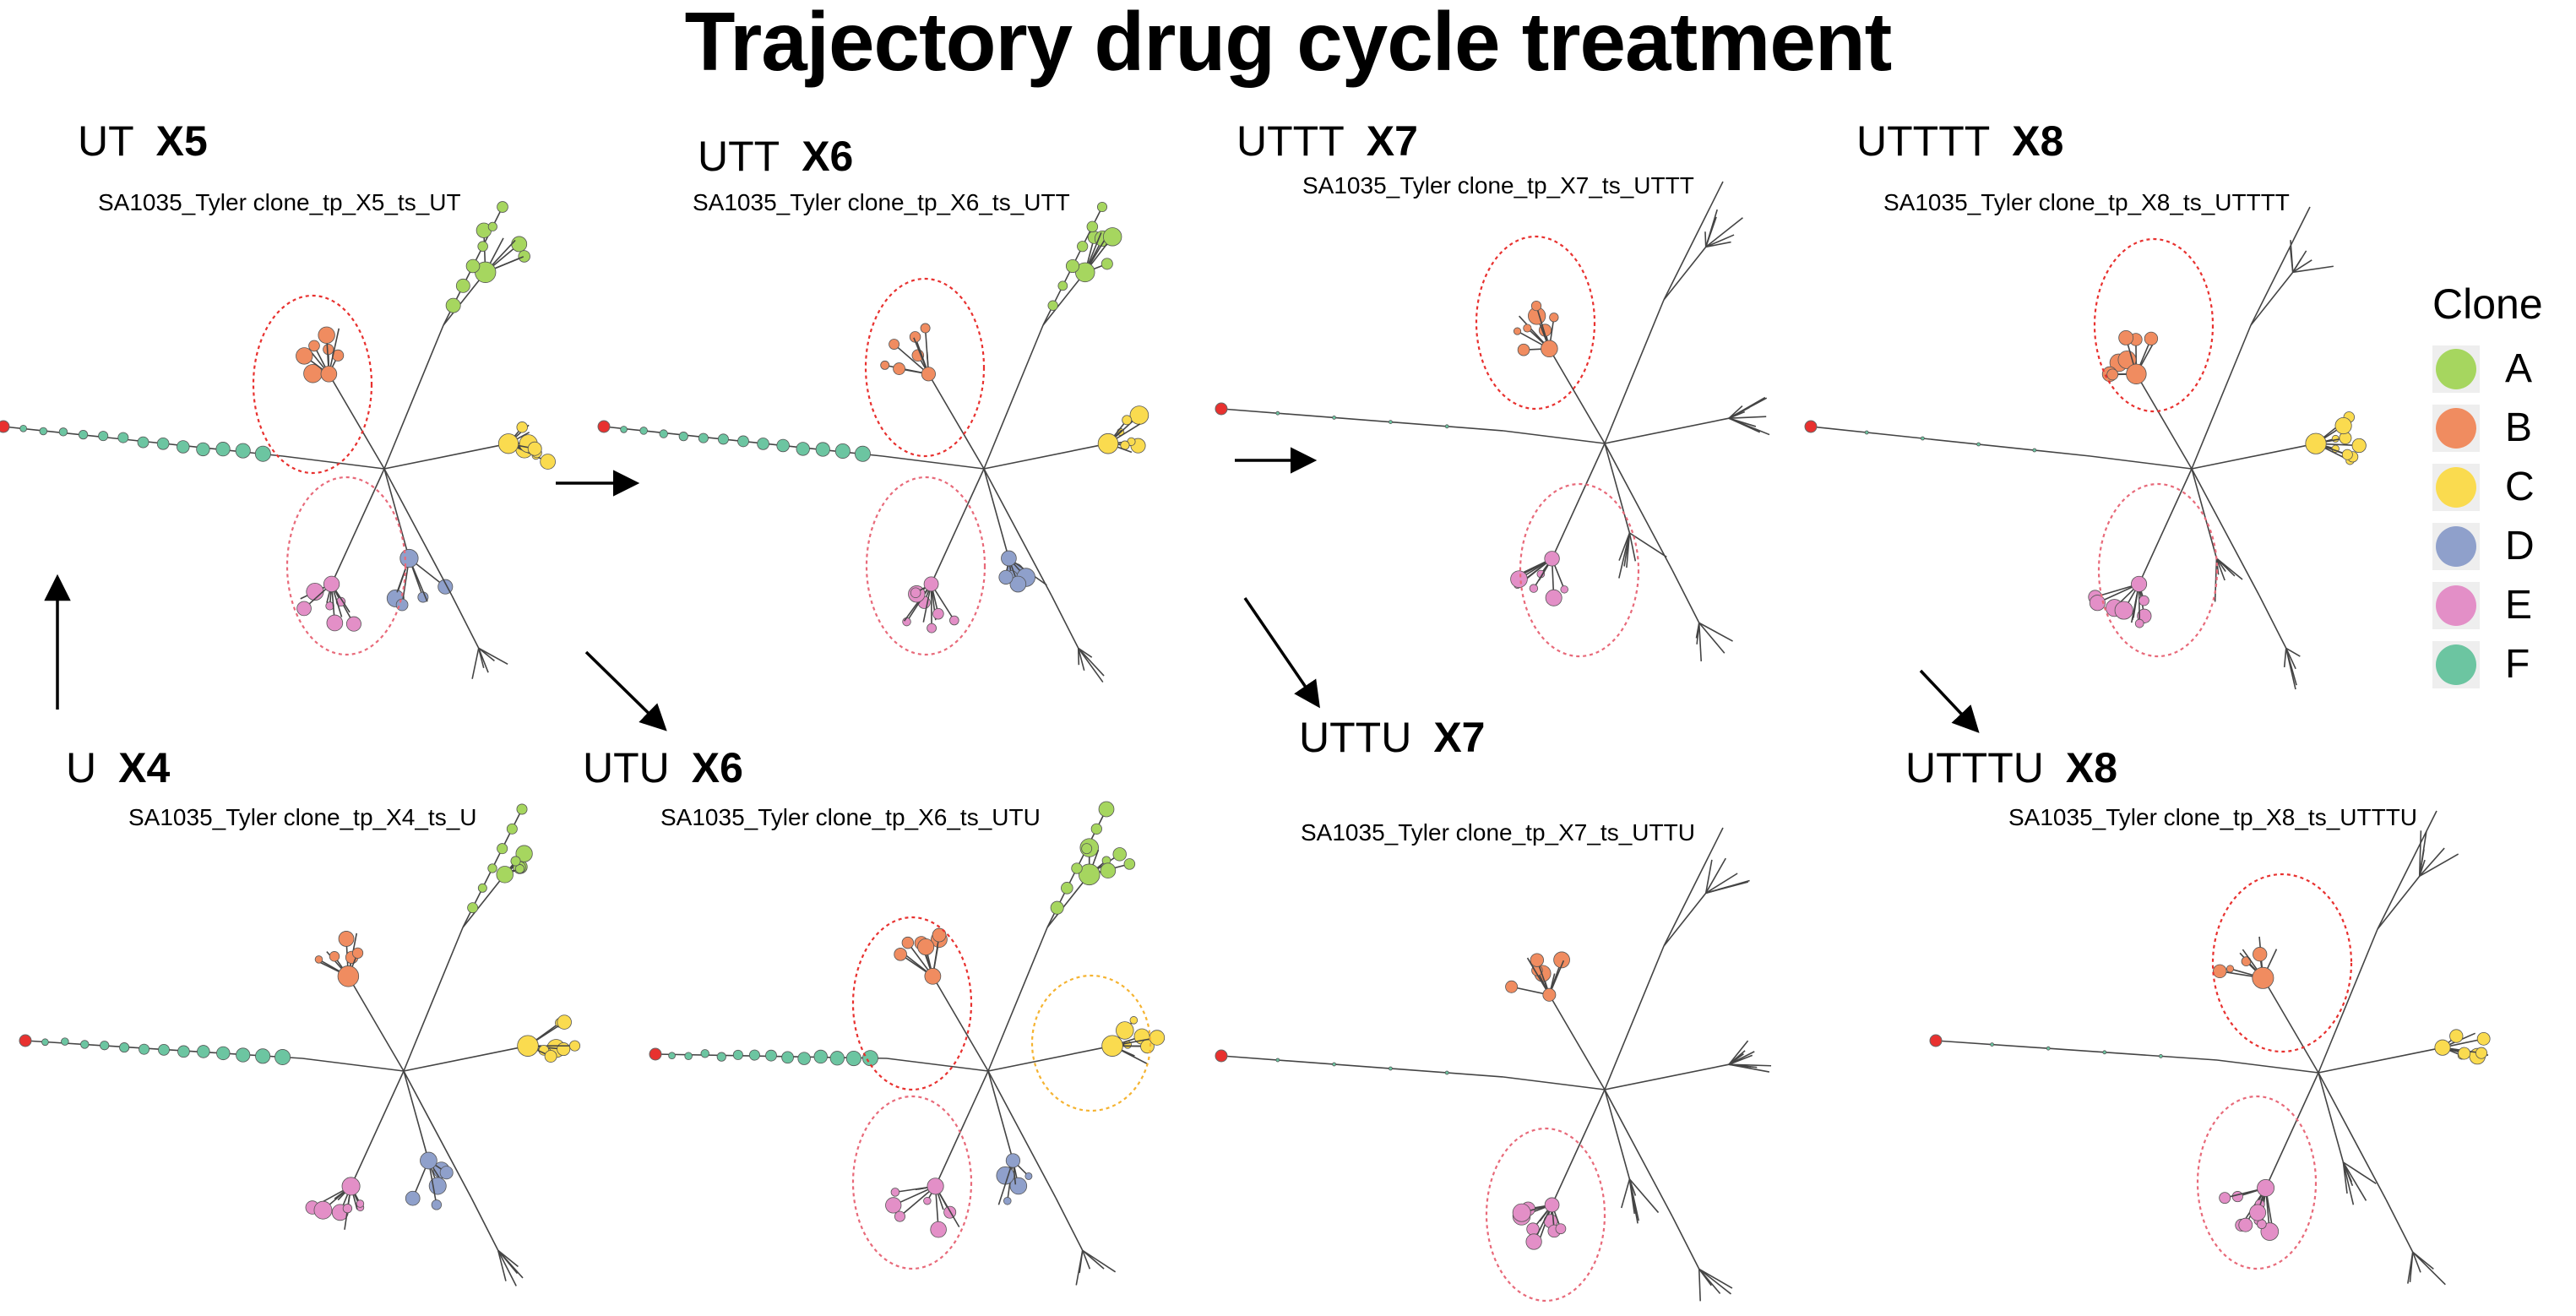  I want to click on panel-label-UTT: UTT X6, so click(776, 156).